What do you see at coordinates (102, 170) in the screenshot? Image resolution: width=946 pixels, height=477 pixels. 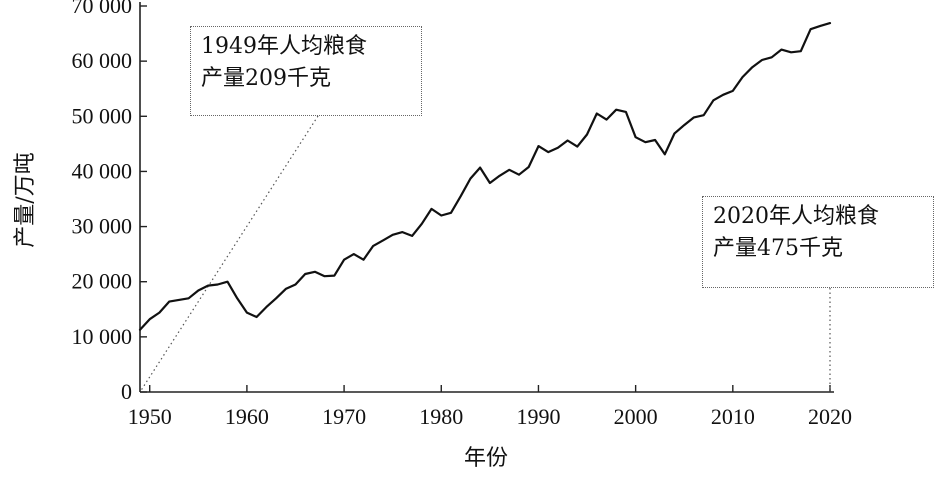 I see `y-tick-label: 40 000` at bounding box center [102, 170].